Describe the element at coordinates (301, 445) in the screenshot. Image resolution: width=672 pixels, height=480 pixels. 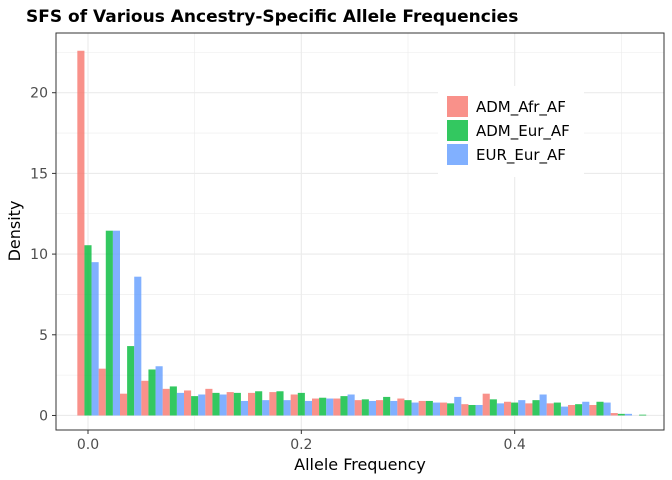
I see `x-tick-label: 0.2` at that location.